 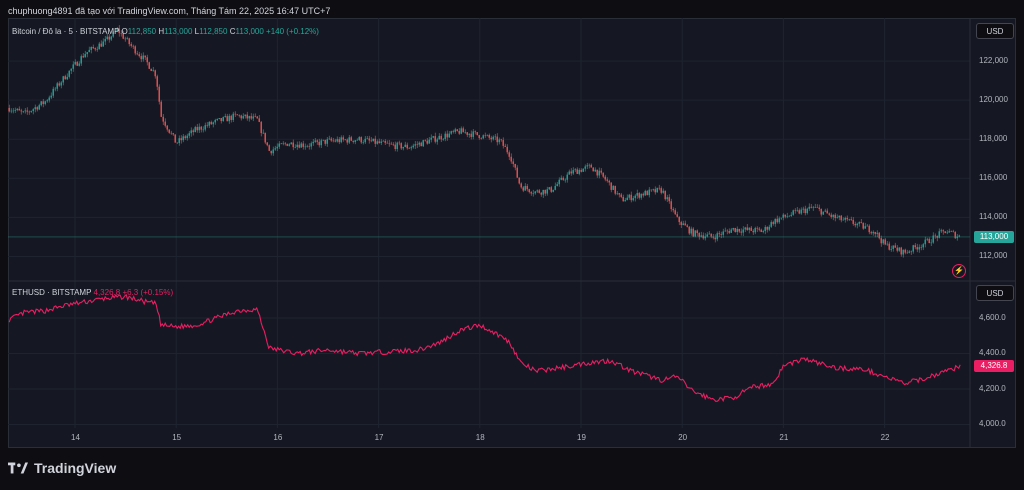 I want to click on eth-value: 4,326.8, so click(x=107, y=292).